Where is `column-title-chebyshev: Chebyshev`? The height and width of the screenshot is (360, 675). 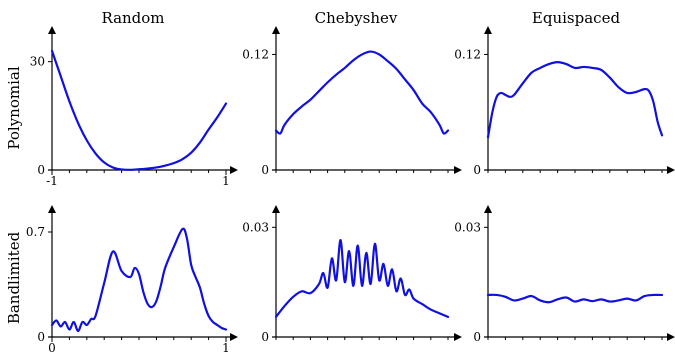 column-title-chebyshev: Chebyshev is located at coordinates (356, 18).